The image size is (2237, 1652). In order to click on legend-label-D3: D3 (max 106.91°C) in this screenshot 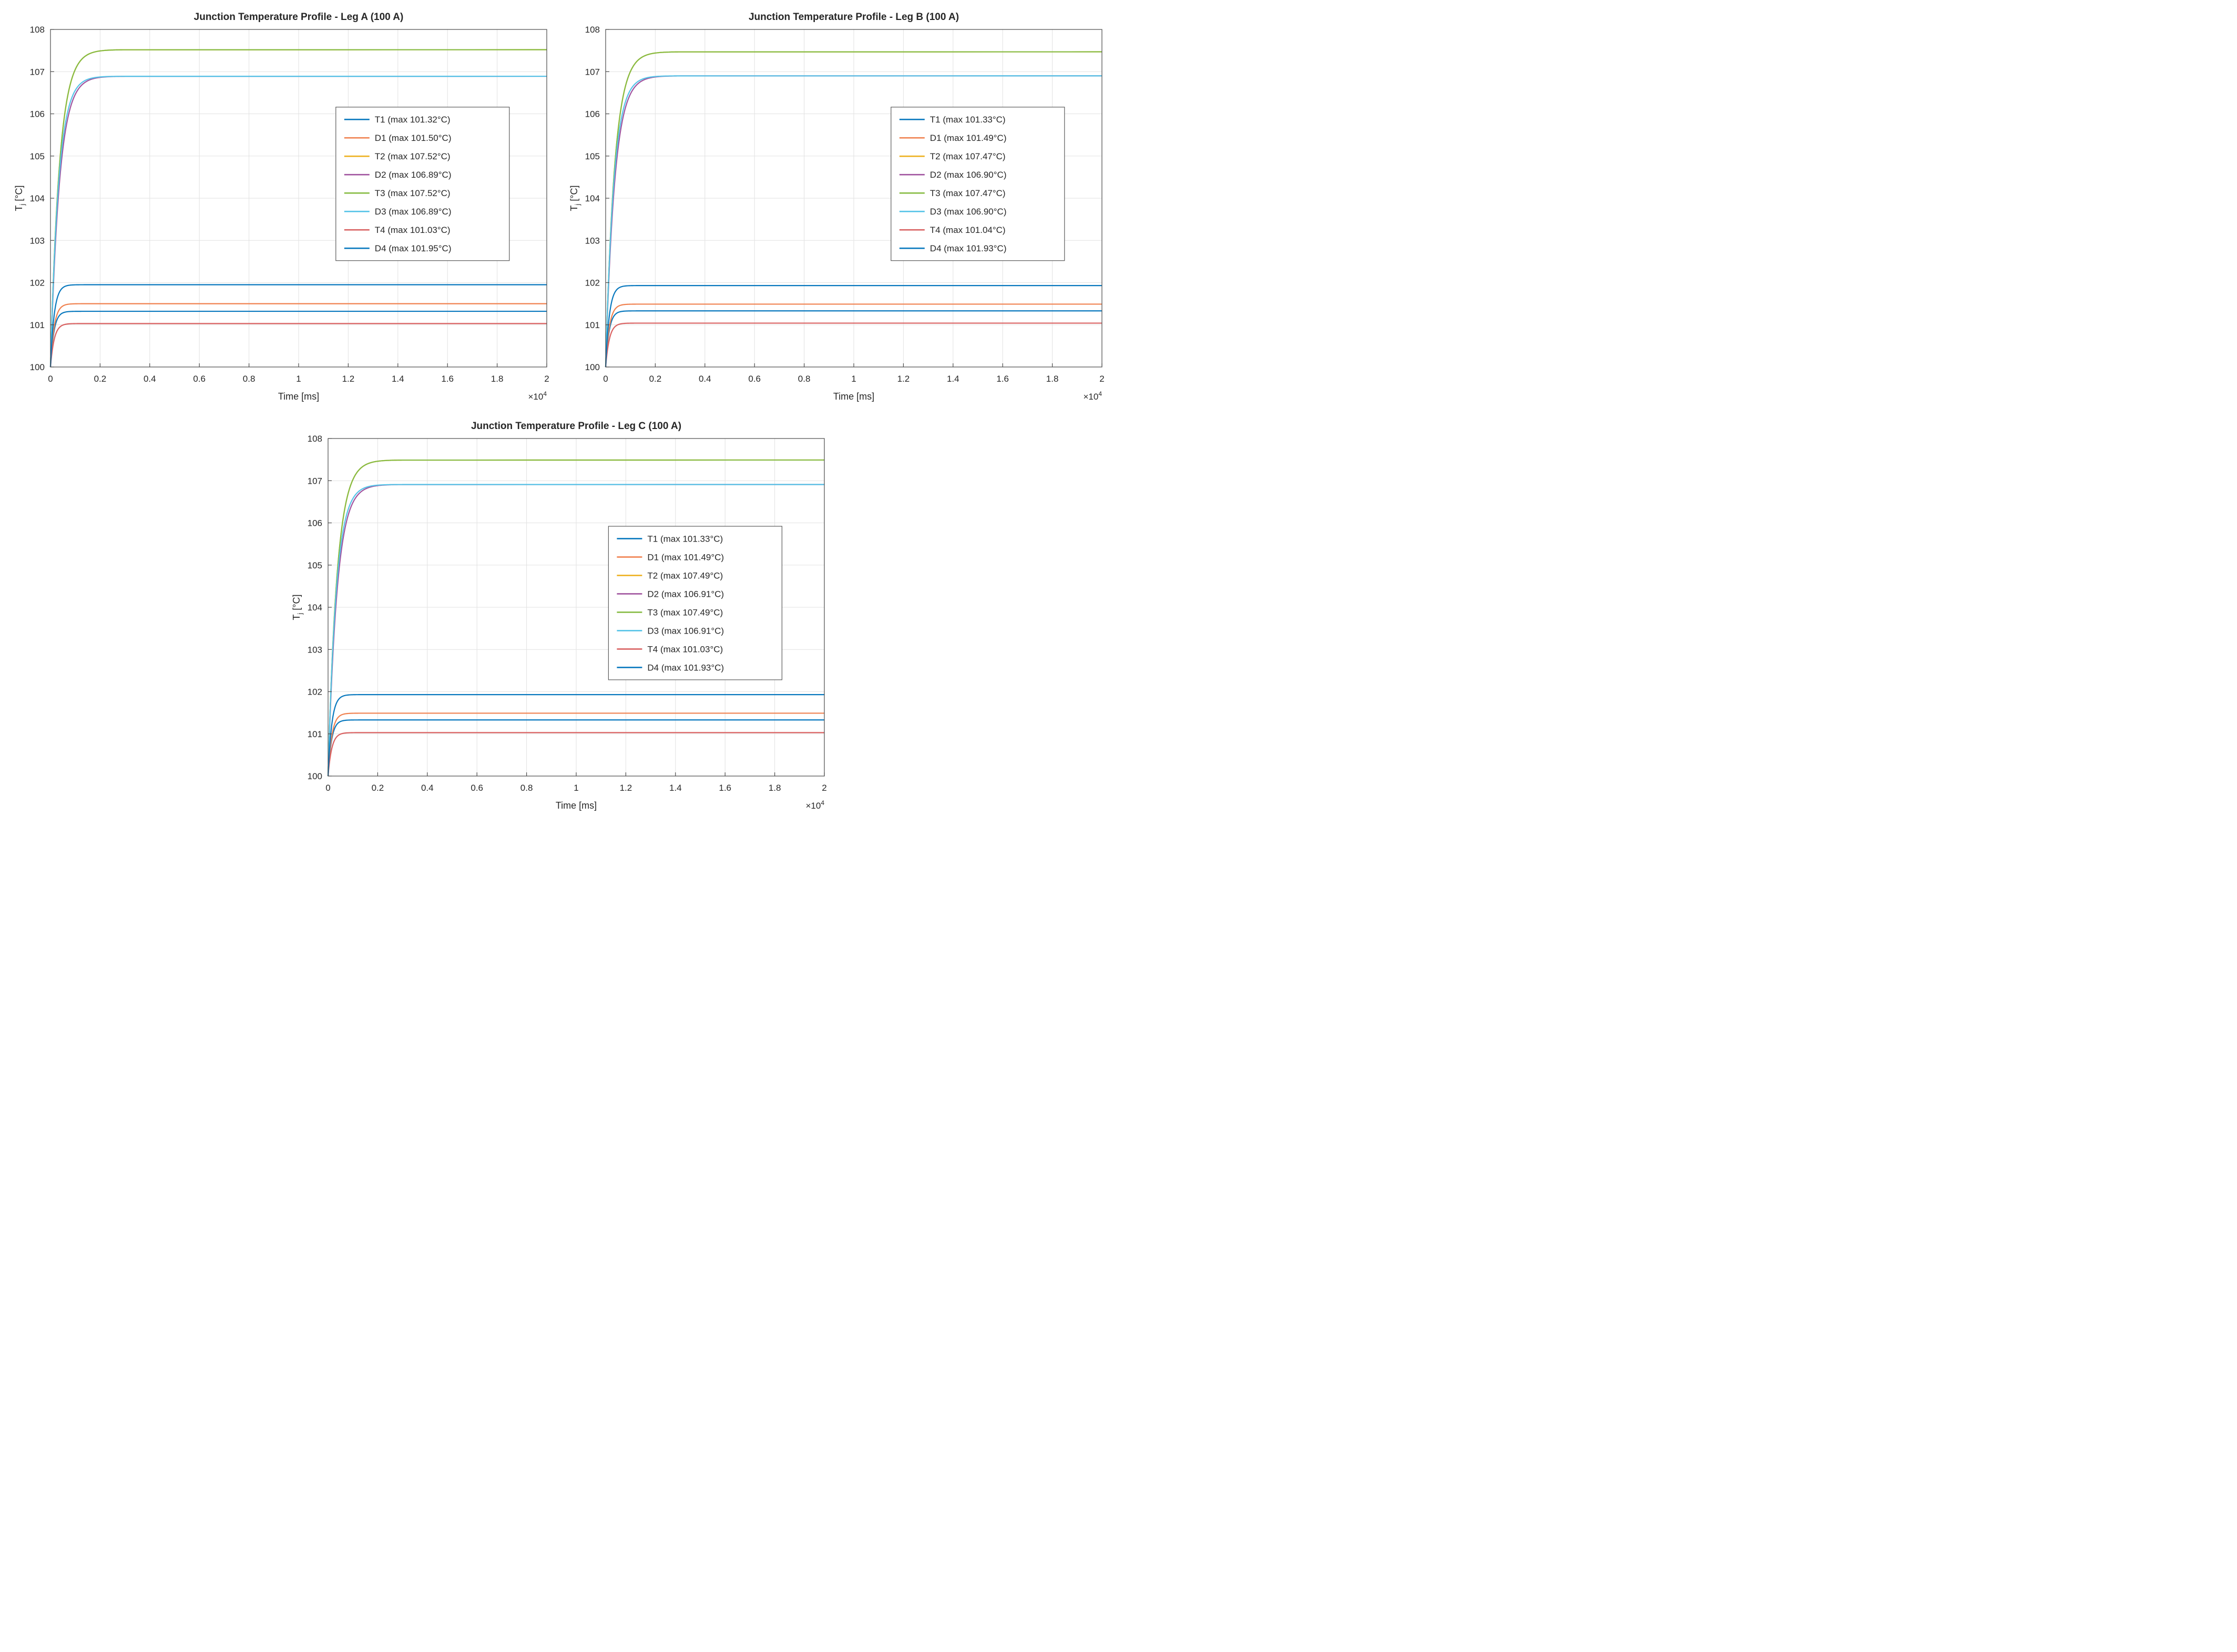, I will do `click(686, 631)`.